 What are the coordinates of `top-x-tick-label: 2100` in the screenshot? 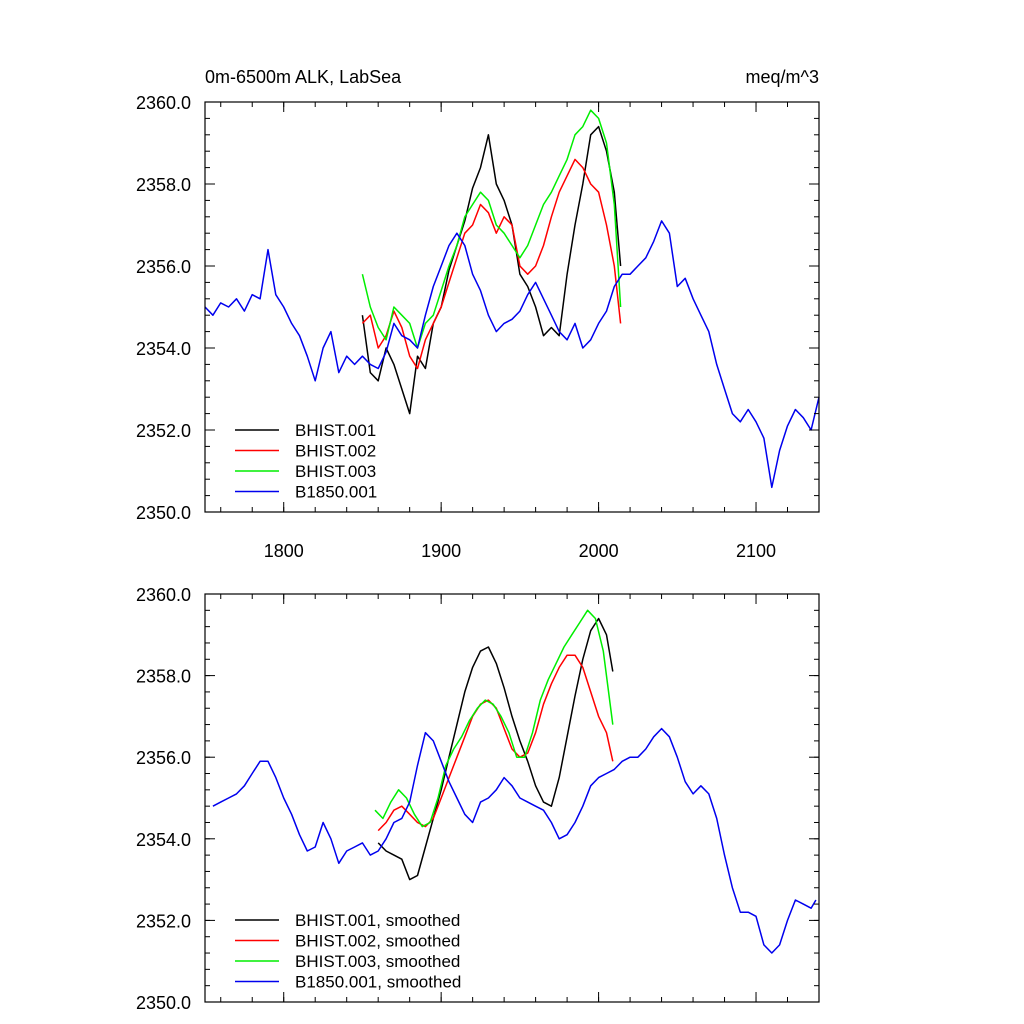 It's located at (756, 551).